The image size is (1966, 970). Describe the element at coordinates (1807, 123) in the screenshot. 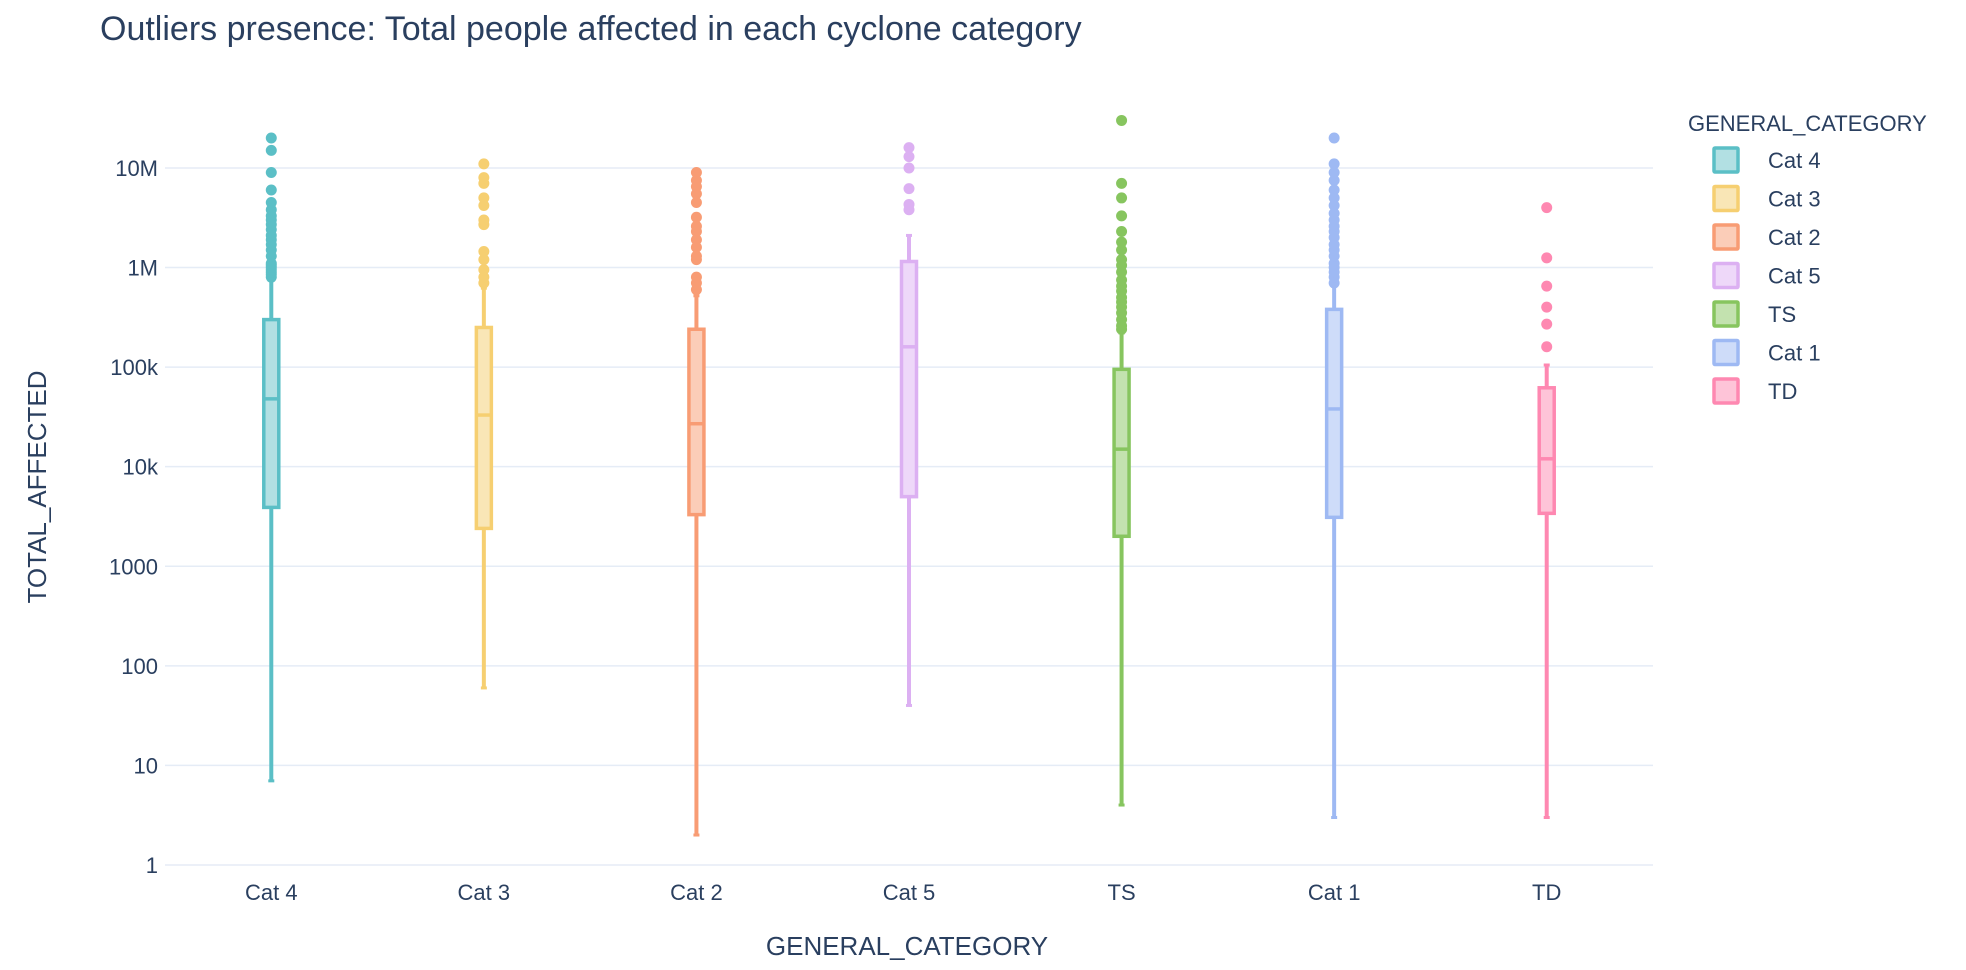

I see `legend-title: GENERAL_CATEGORY` at that location.